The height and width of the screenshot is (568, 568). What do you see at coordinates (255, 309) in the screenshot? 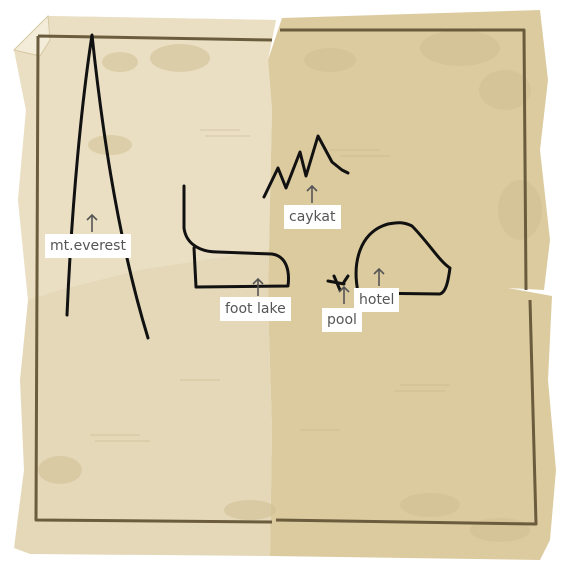
I see `label-foot-lake: foot lake` at bounding box center [255, 309].